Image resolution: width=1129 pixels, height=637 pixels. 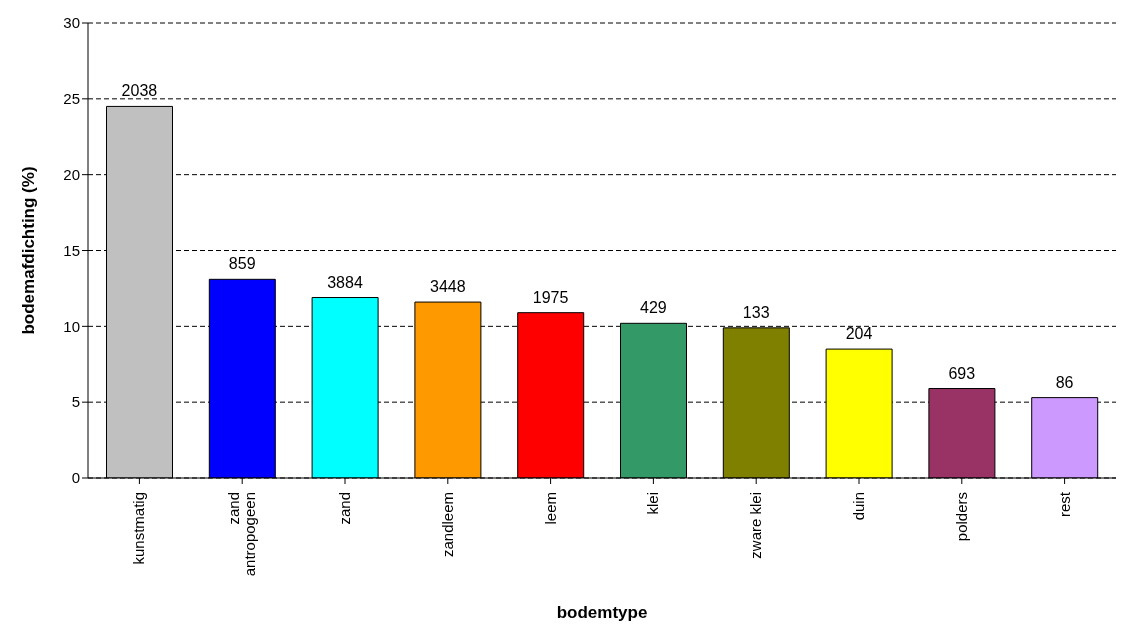 I want to click on y-tick-label: 10, so click(x=71, y=326).